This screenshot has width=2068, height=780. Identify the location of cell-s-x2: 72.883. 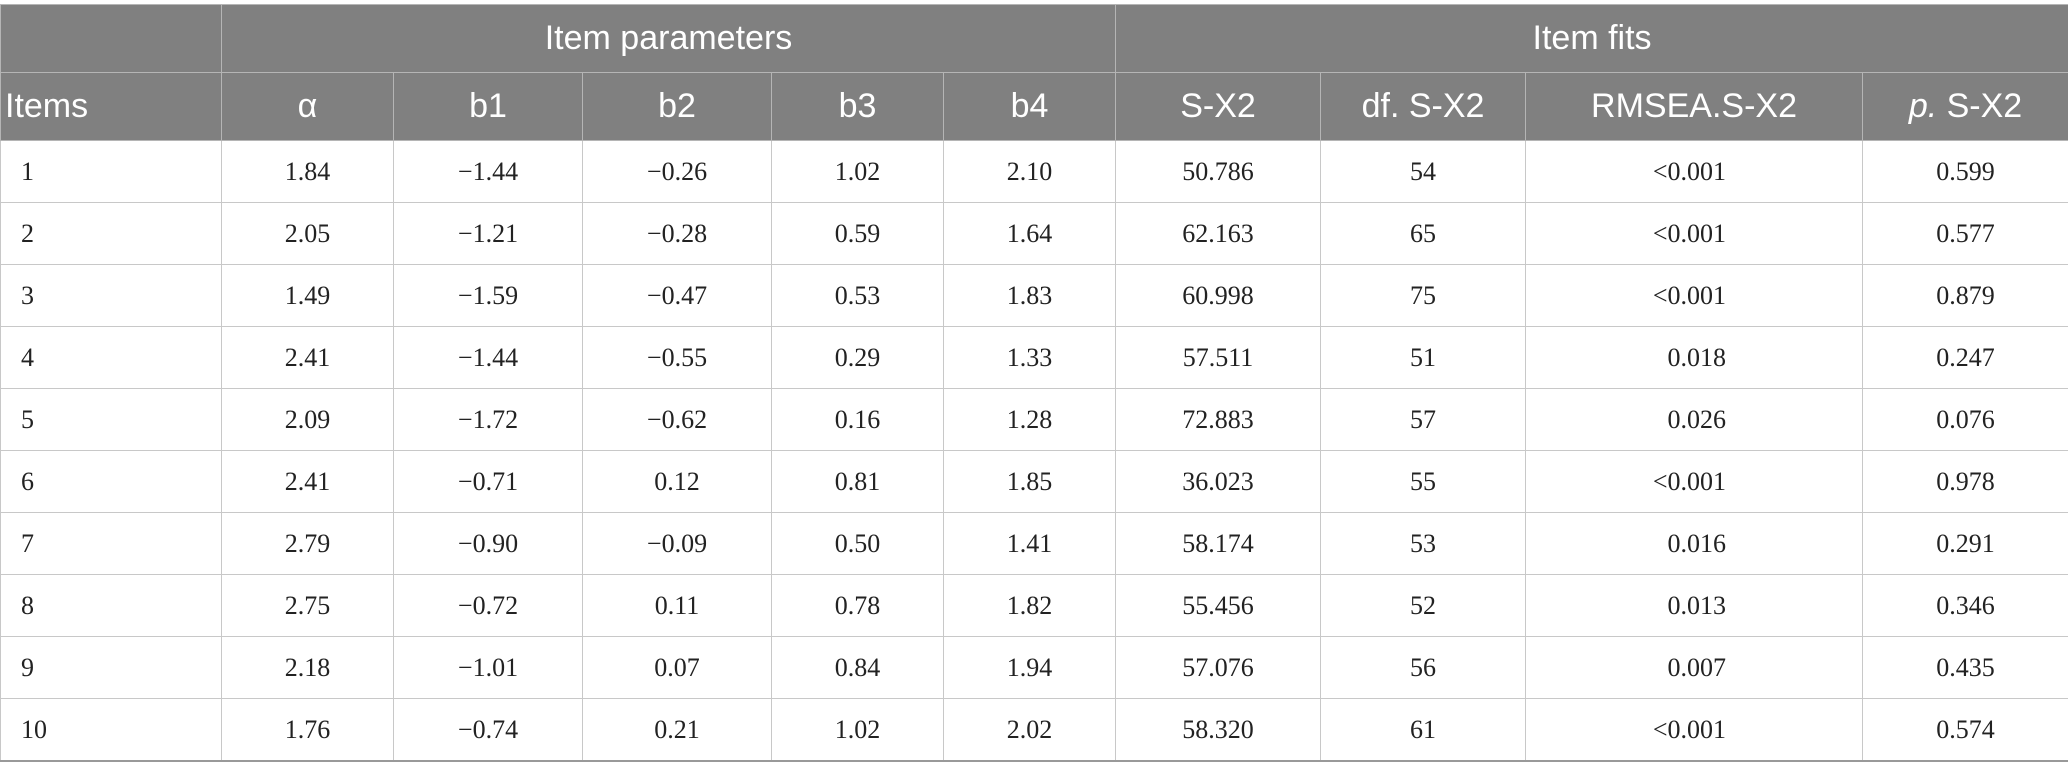
(1218, 419).